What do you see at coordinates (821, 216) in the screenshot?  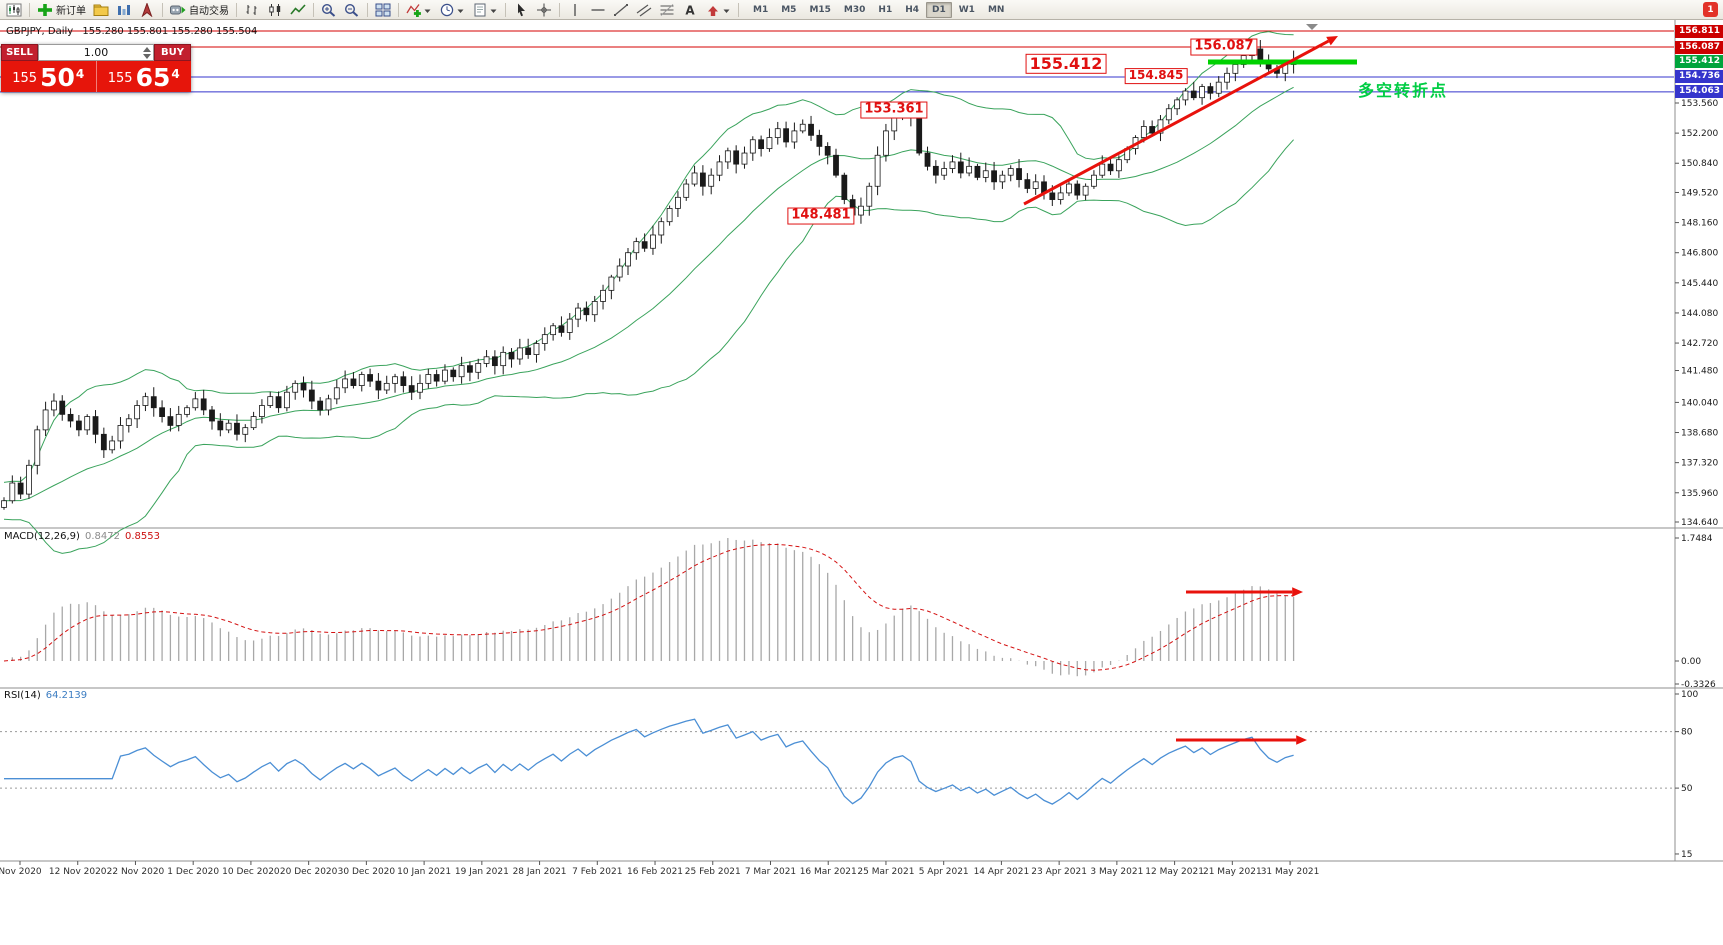 I see `annotation-148.481: 148.481` at bounding box center [821, 216].